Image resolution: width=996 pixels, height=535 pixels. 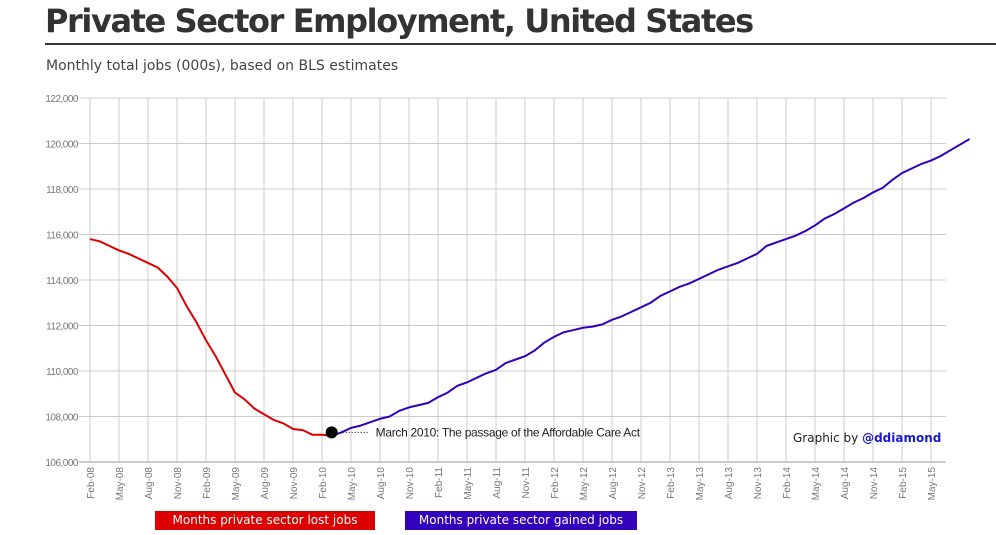 What do you see at coordinates (62, 145) in the screenshot?
I see `y-tick-label: 120,000` at bounding box center [62, 145].